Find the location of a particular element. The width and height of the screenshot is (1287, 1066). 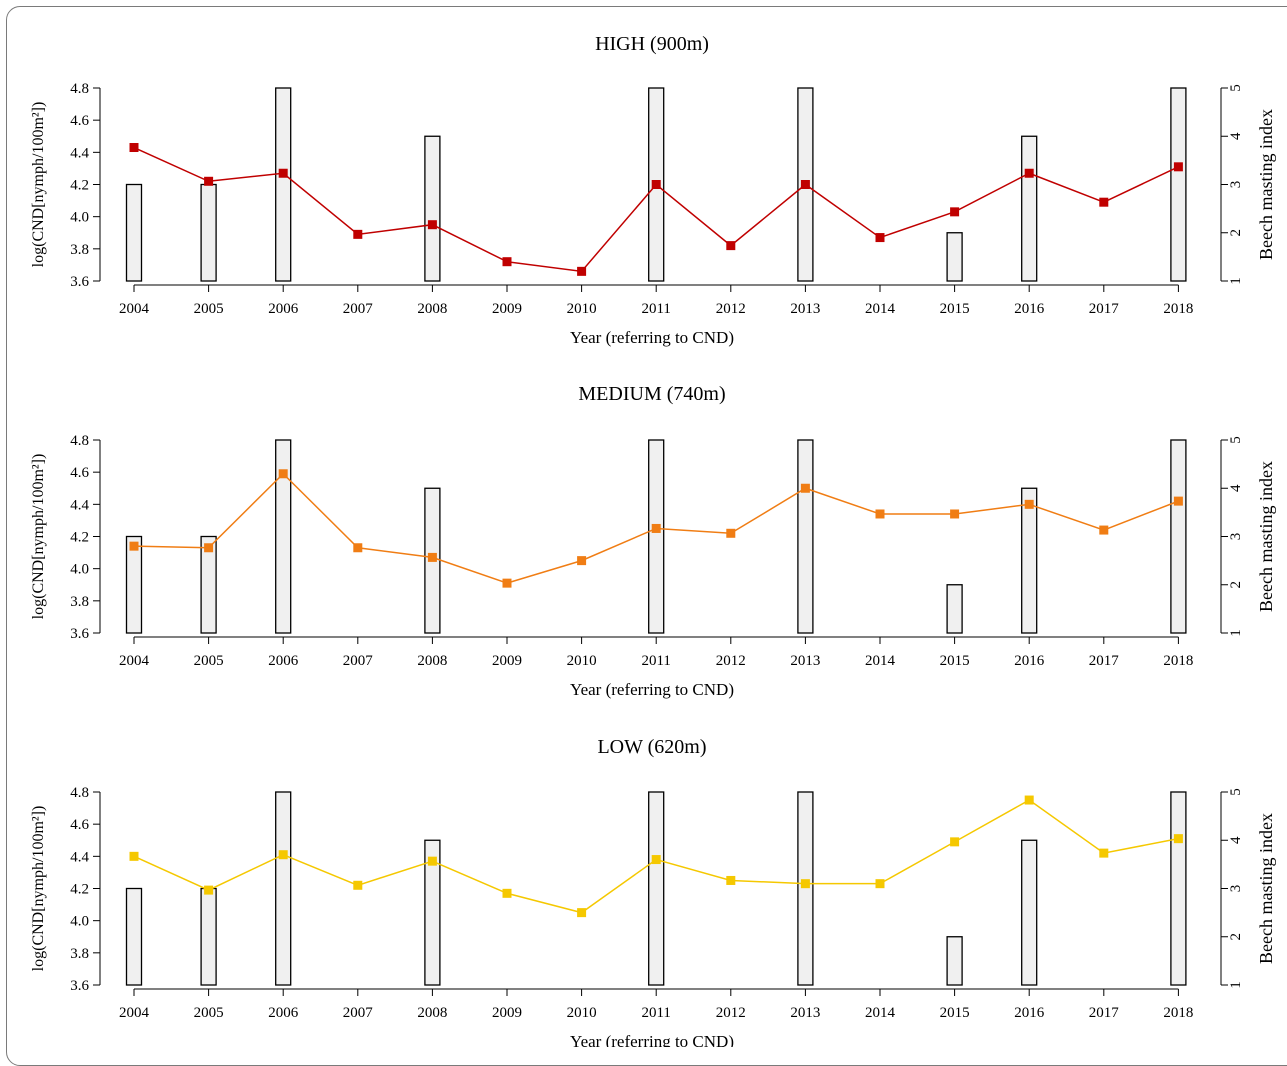

y-tick-label-left: 3.8 is located at coordinates (79, 954).